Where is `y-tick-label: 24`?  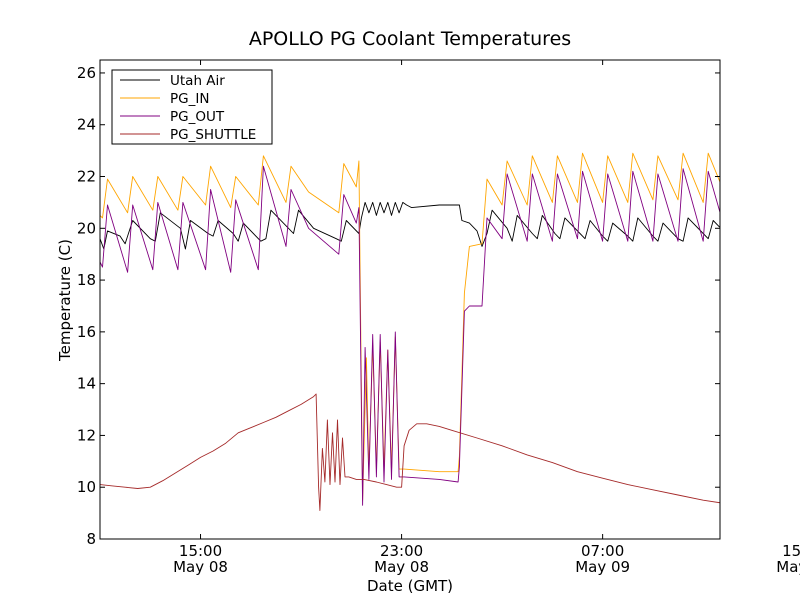 y-tick-label: 24 is located at coordinates (86, 125).